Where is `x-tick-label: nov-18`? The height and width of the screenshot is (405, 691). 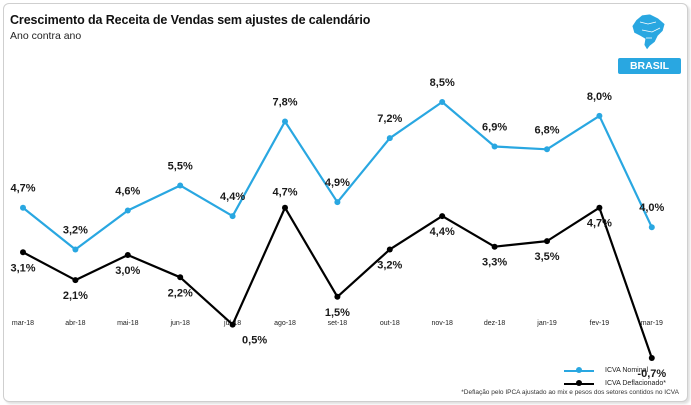
x-tick-label: nov-18 is located at coordinates (442, 323).